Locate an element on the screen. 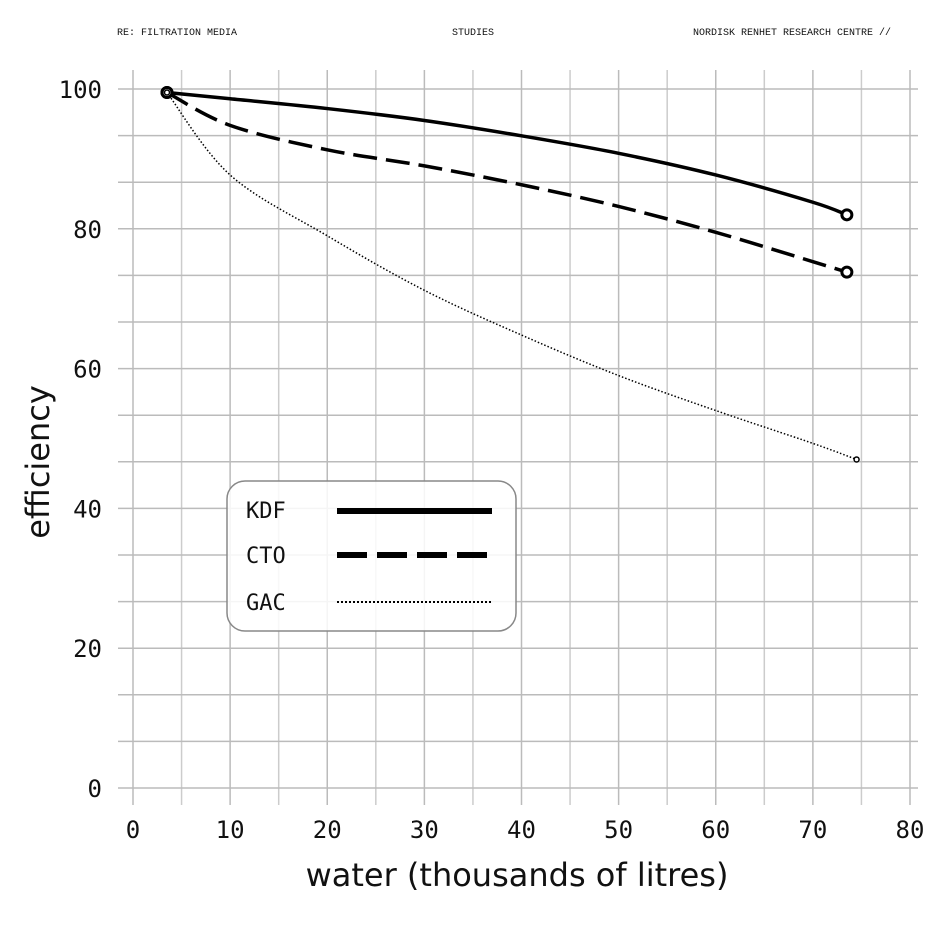  y-tick-label: 80 is located at coordinates (87, 230).